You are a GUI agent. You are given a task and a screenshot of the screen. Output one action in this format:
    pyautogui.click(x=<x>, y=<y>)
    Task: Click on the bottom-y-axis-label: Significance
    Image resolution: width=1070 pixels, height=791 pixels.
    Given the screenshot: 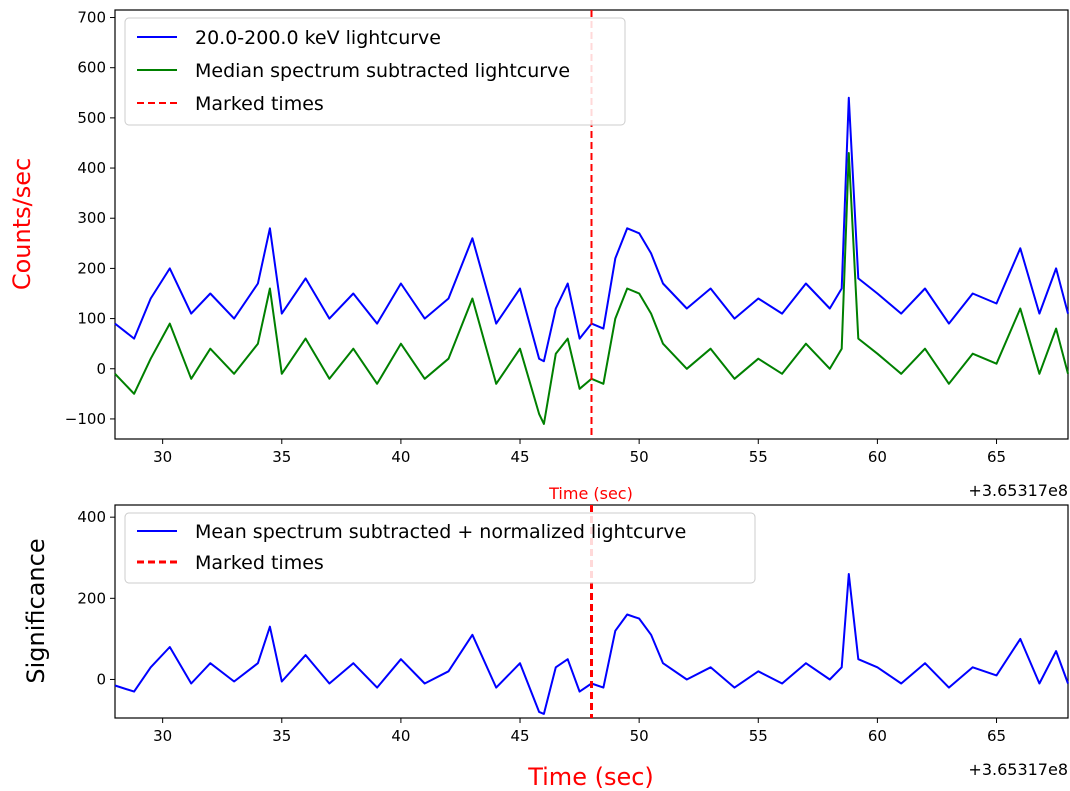 What is the action you would take?
    pyautogui.click(x=36, y=610)
    